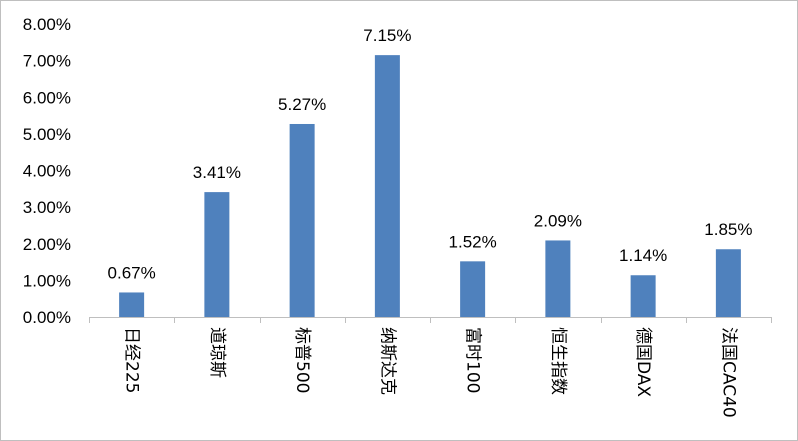 The height and width of the screenshot is (441, 798). Describe the element at coordinates (430, 320) in the screenshot. I see `x-axis-tick-marks` at that location.